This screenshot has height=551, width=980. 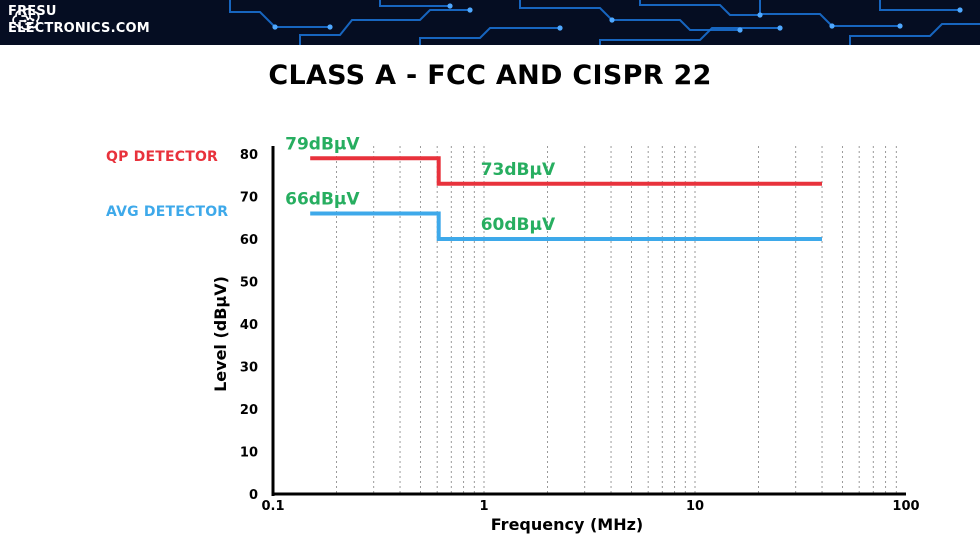 I want to click on y-tick-label: 30, so click(x=249, y=368).